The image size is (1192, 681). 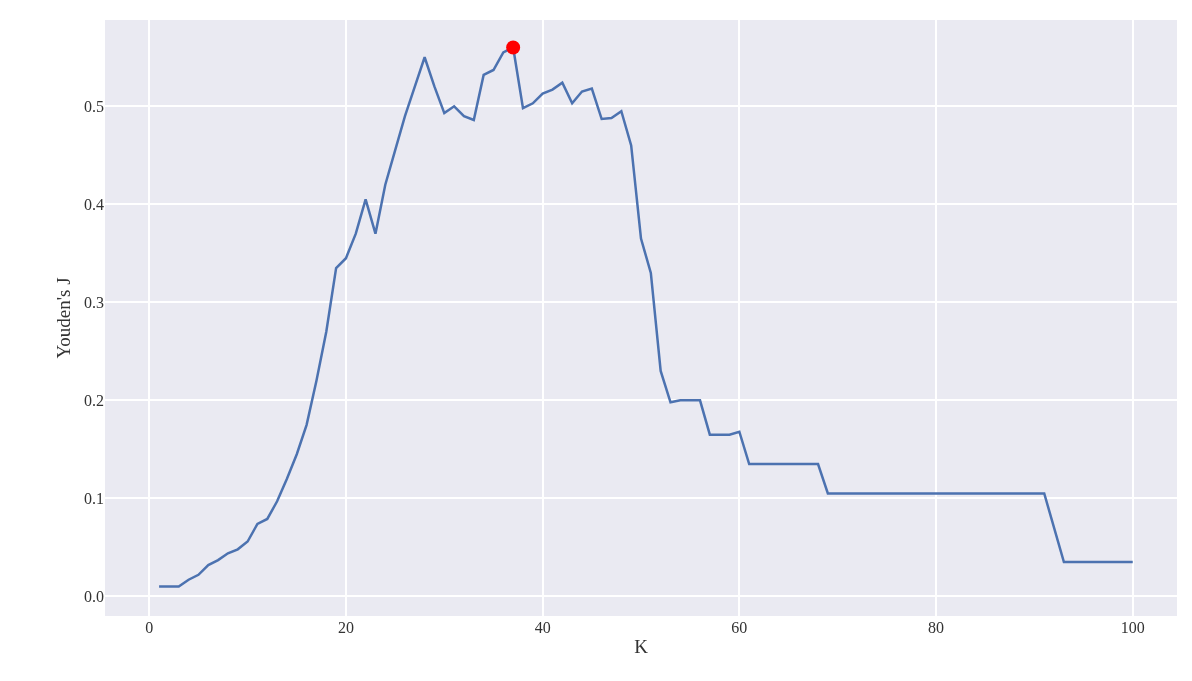 I want to click on y-tick-label: 0.1, so click(x=94, y=498).